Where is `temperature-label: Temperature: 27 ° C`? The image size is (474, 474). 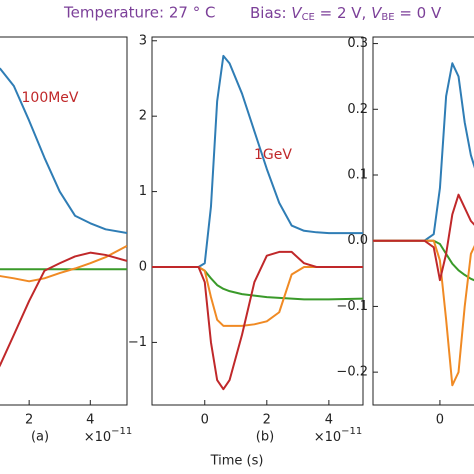
temperature-label: Temperature: 27 ° C is located at coordinates (139, 13).